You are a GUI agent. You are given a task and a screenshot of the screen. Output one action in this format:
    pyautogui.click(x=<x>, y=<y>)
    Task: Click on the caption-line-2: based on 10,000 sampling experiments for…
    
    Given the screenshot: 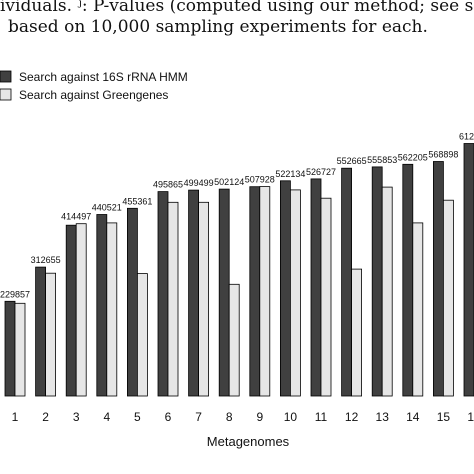 What is the action you would take?
    pyautogui.click(x=218, y=27)
    